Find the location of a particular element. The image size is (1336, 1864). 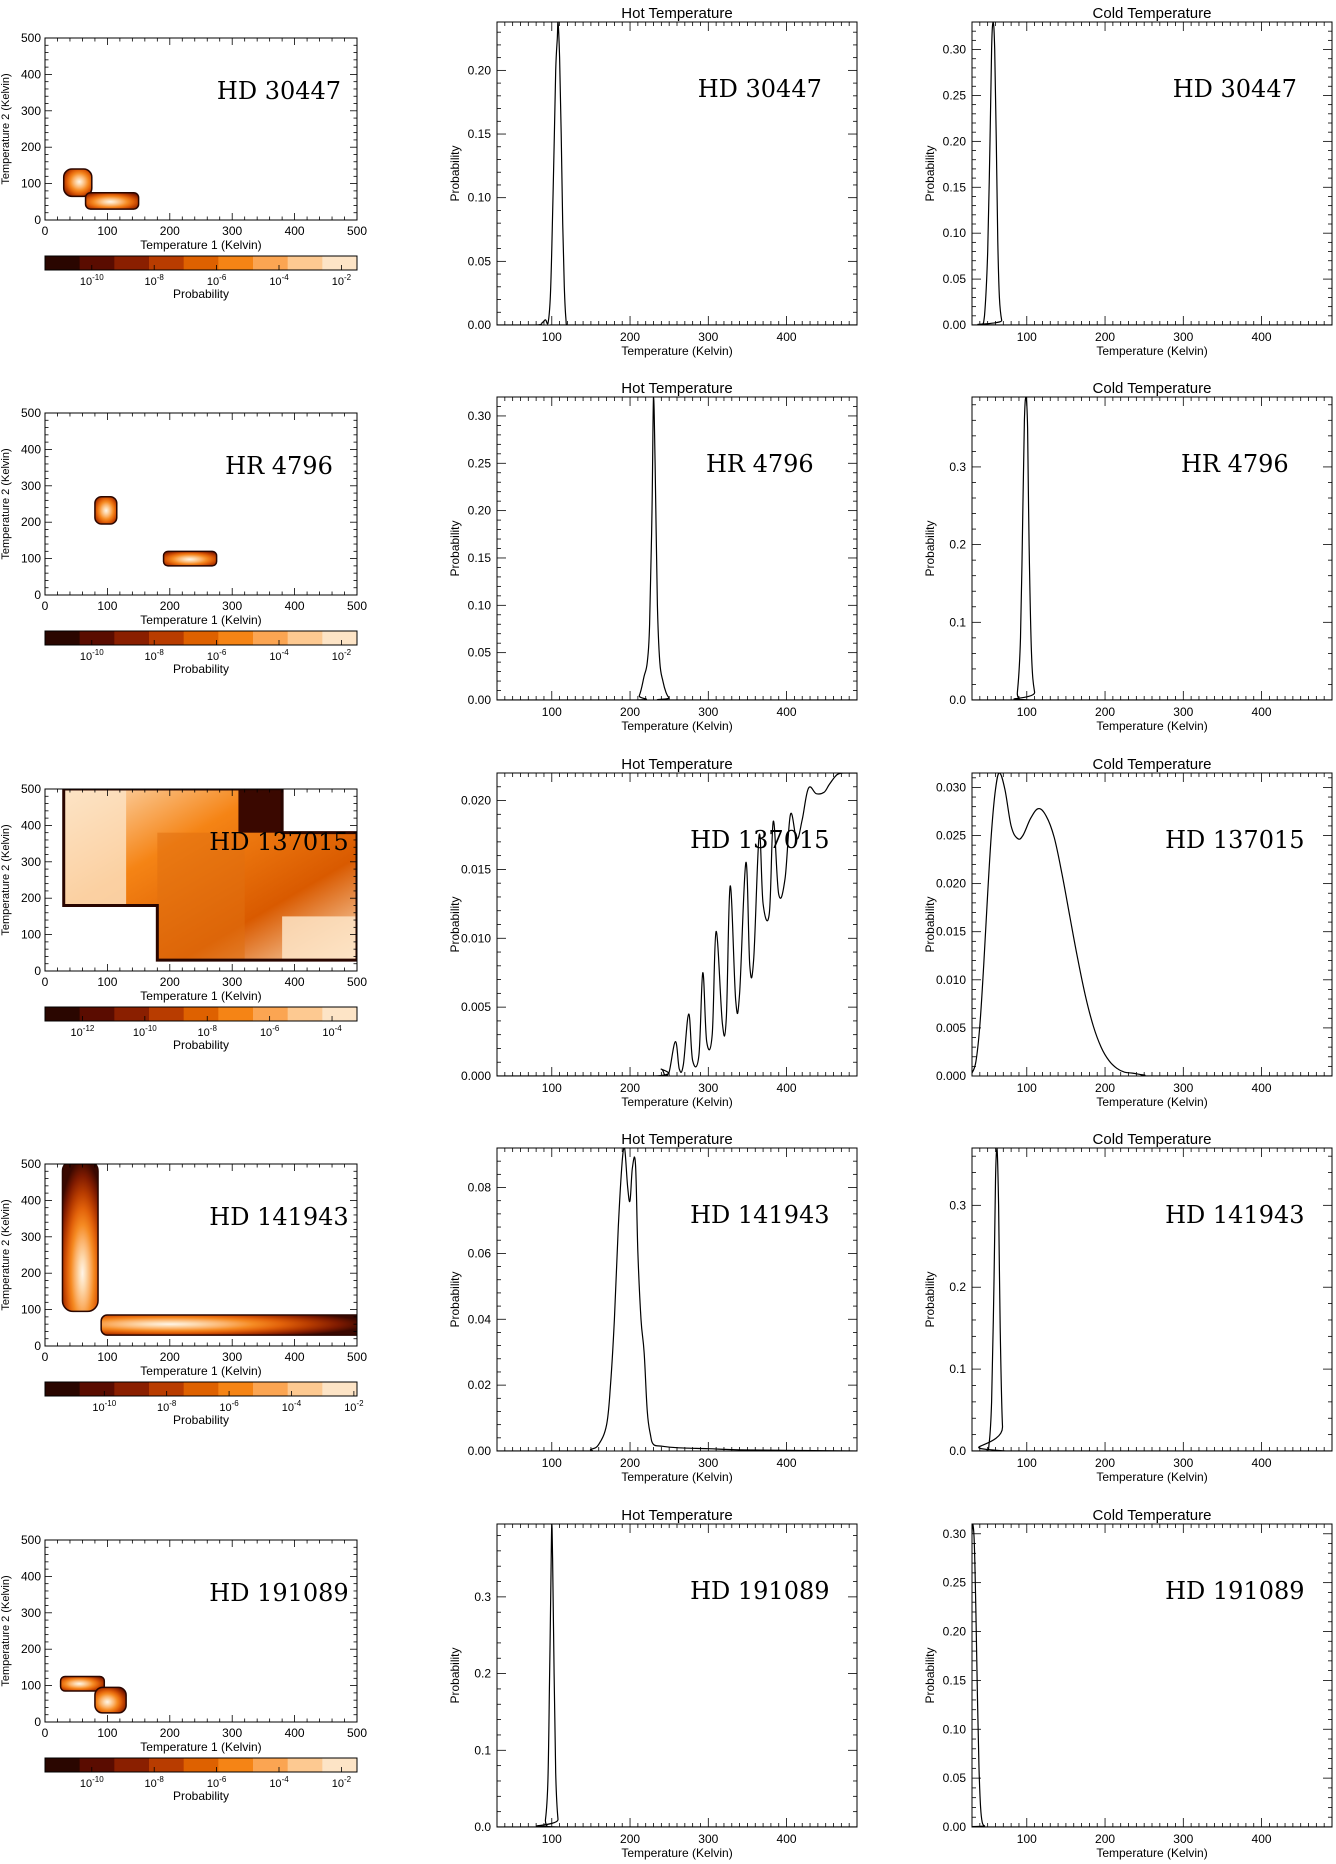

y-tick-label: 0.030 is located at coordinates (951, 787).